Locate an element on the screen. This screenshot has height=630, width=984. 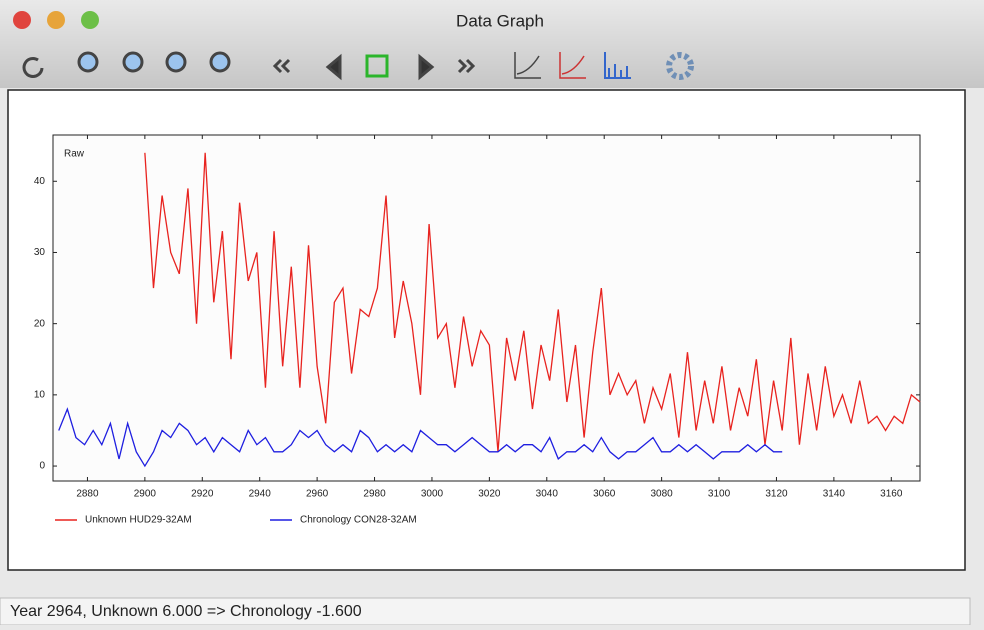
y-tick-label: 30 is located at coordinates (40, 252).